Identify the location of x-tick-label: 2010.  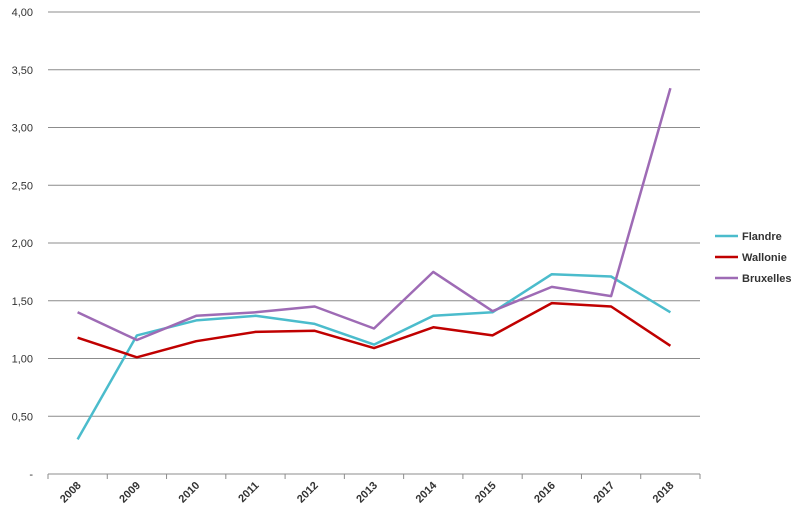
(190, 493).